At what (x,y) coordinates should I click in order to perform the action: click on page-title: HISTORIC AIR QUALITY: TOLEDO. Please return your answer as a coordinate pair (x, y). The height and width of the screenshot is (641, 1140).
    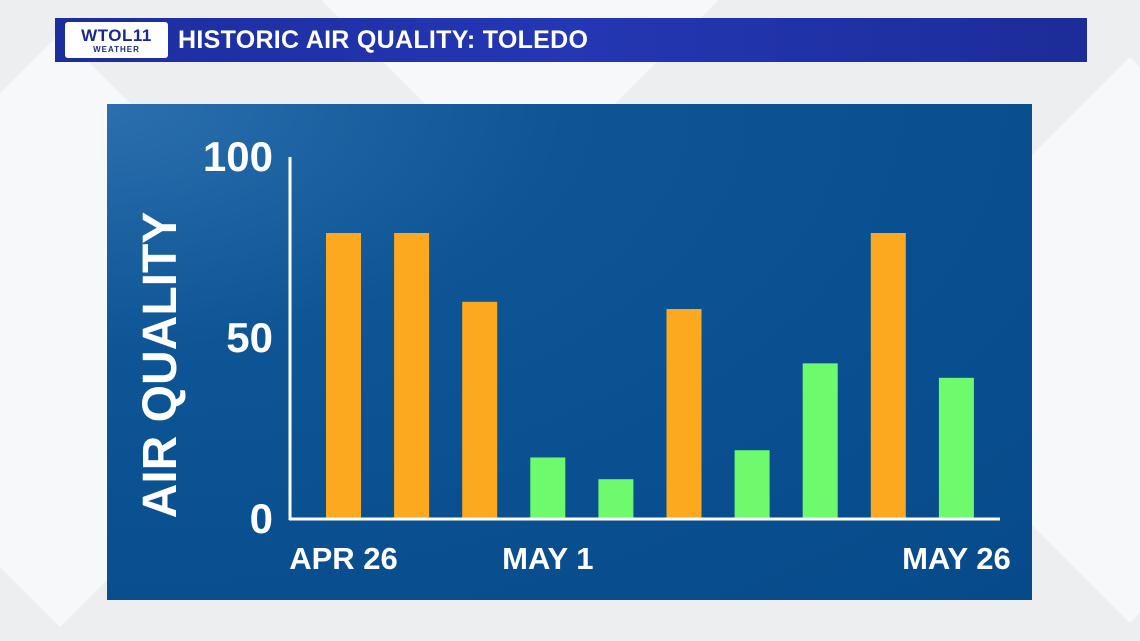
    Looking at the image, I should click on (383, 39).